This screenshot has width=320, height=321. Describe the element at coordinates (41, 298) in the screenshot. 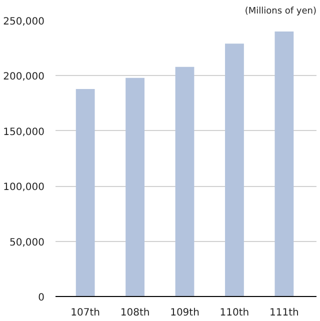

I see `y-tick-label: 0` at that location.